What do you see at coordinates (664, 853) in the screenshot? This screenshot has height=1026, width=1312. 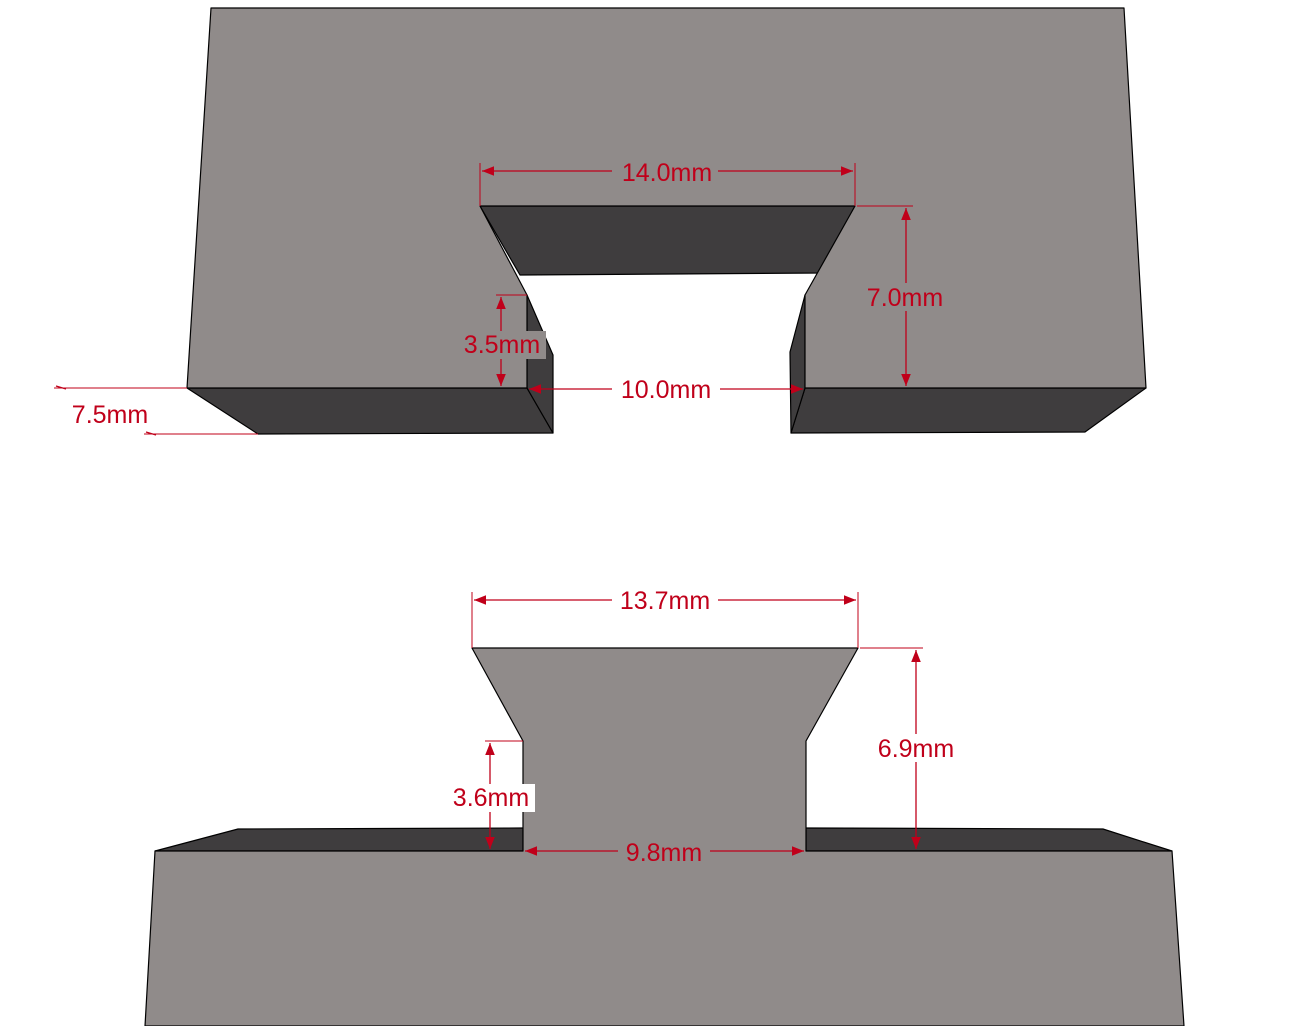 I see `tenon-bottom-width-label: 9.8mm` at bounding box center [664, 853].